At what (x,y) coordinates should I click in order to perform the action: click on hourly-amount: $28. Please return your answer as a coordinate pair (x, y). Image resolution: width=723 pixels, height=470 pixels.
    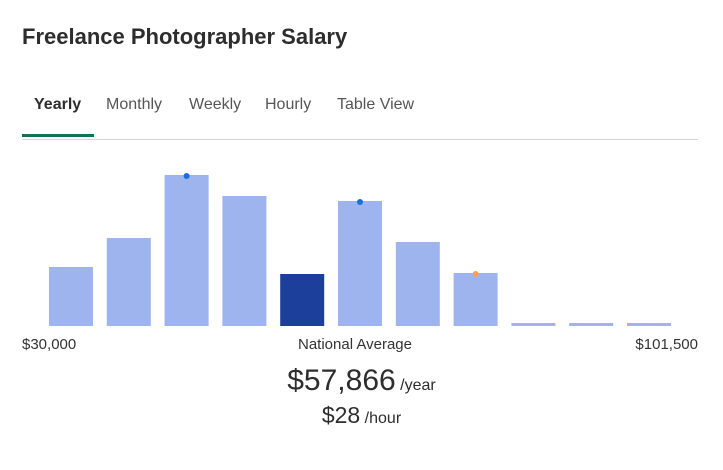
    Looking at the image, I should click on (341, 415).